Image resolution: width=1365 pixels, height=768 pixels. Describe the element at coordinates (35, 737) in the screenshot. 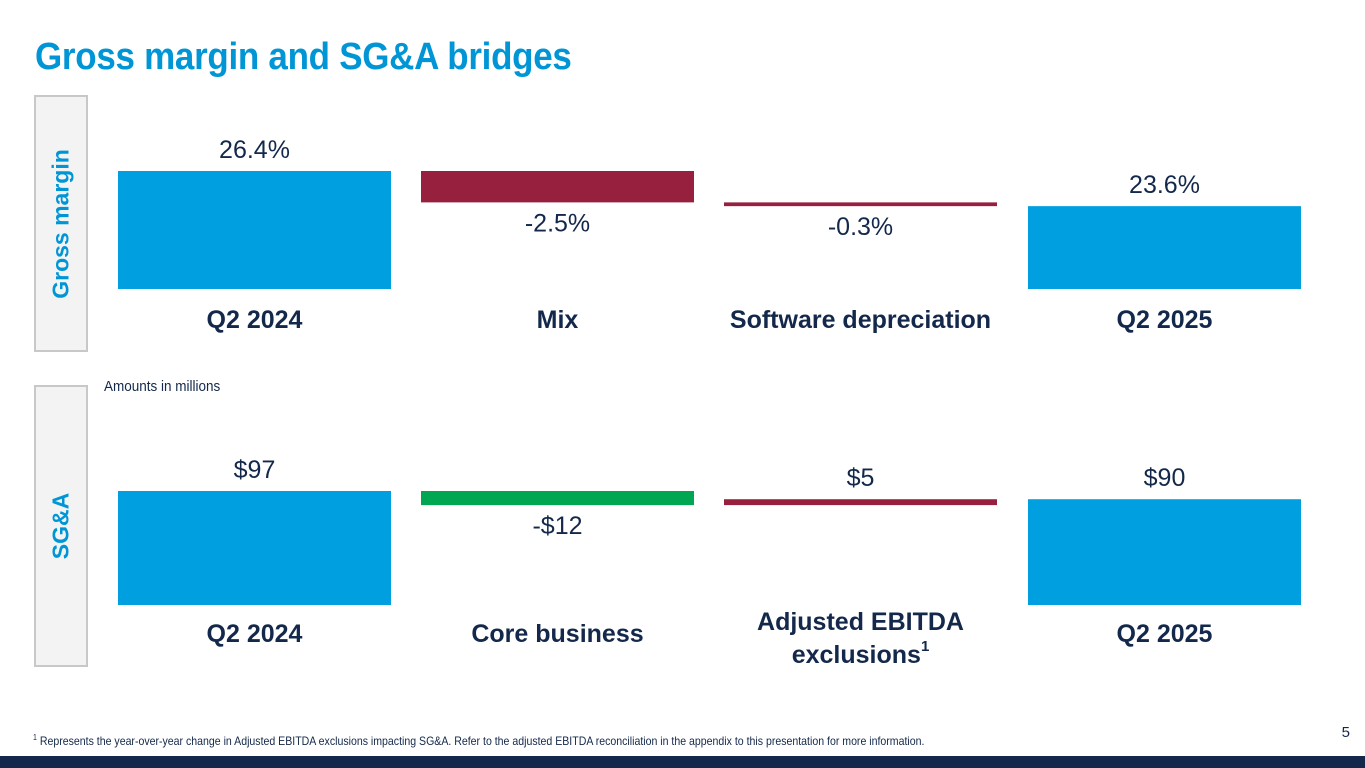

I see `footnote-marker: 1` at that location.